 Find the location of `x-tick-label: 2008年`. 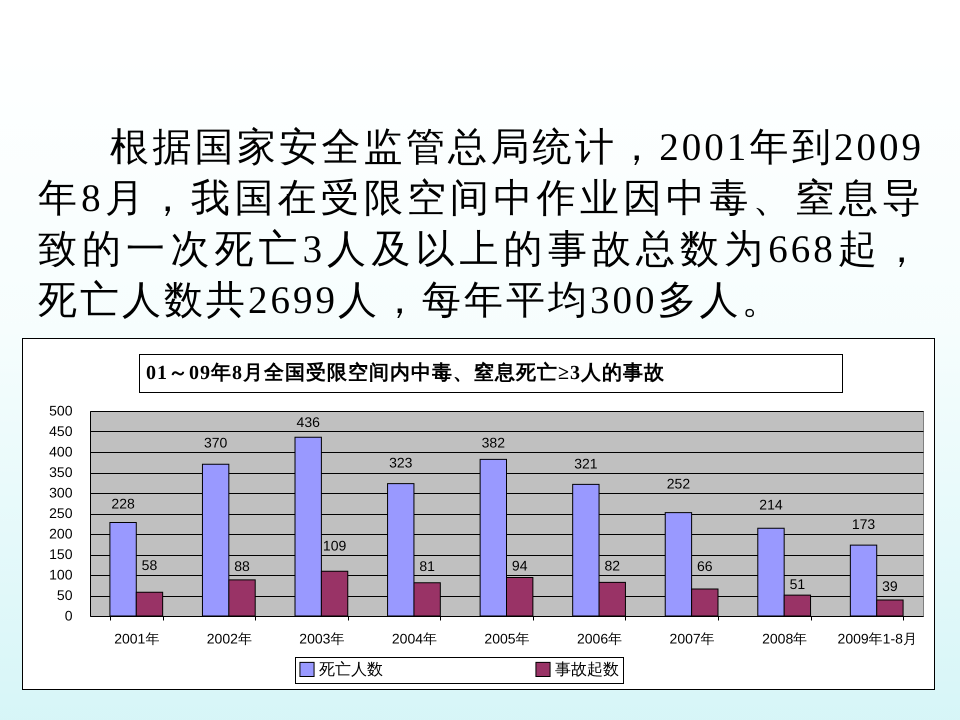

x-tick-label: 2008年 is located at coordinates (785, 638).